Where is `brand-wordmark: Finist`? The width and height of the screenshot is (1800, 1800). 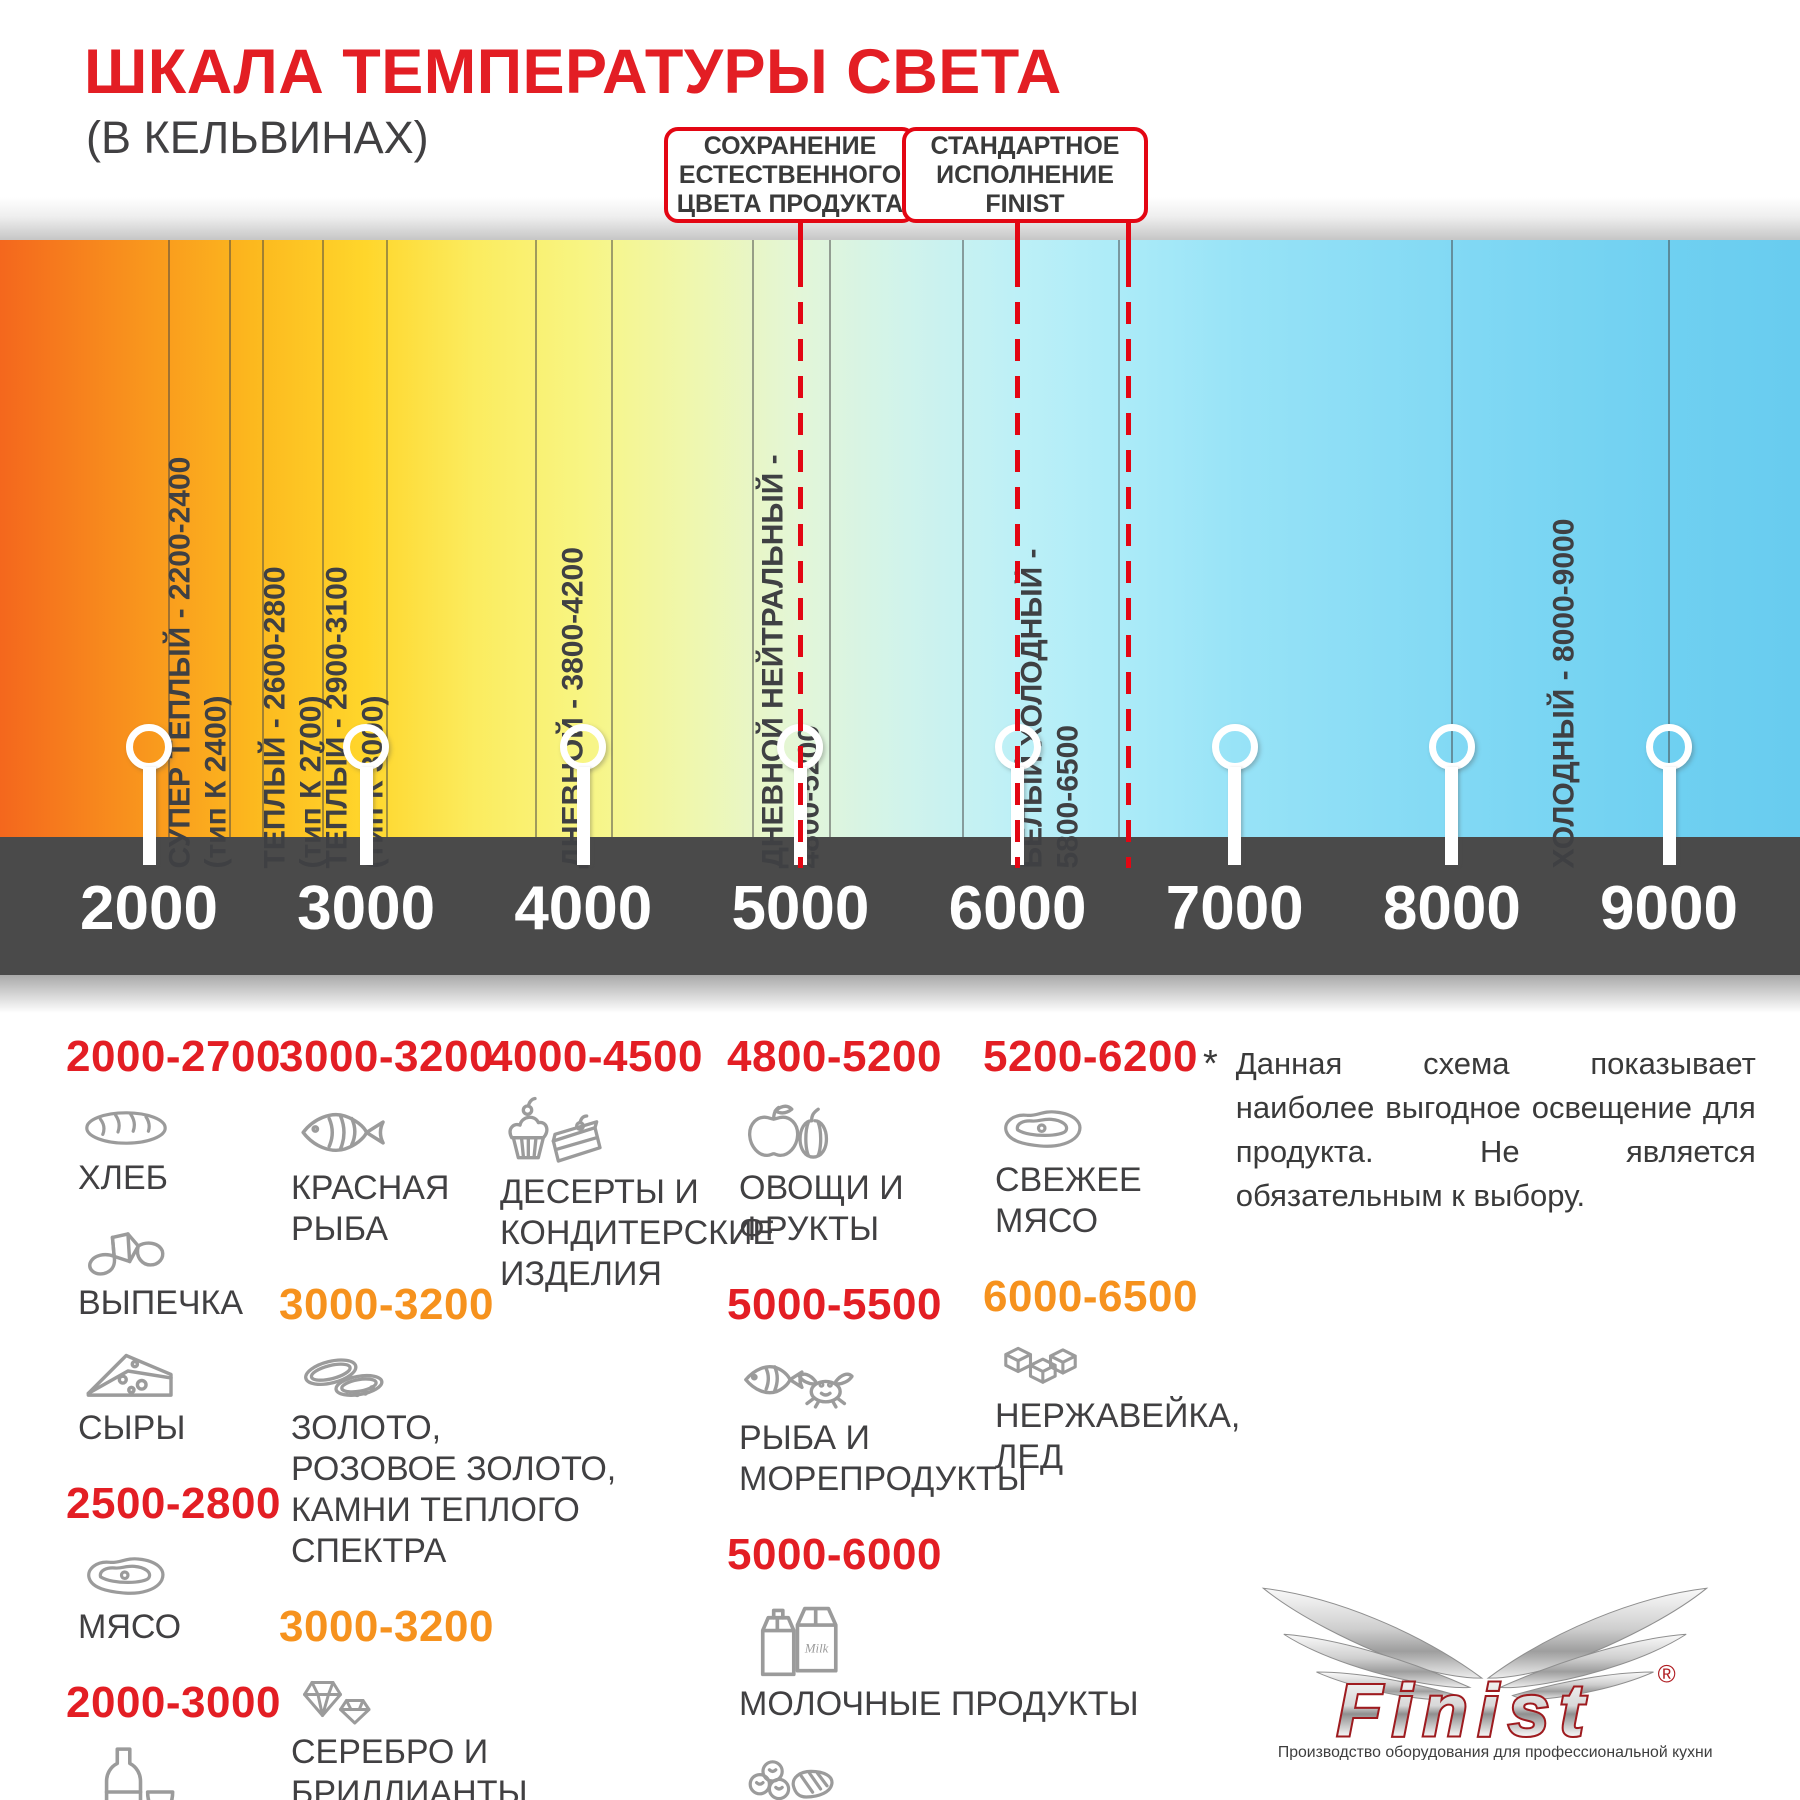 brand-wordmark: Finist is located at coordinates (1465, 1709).